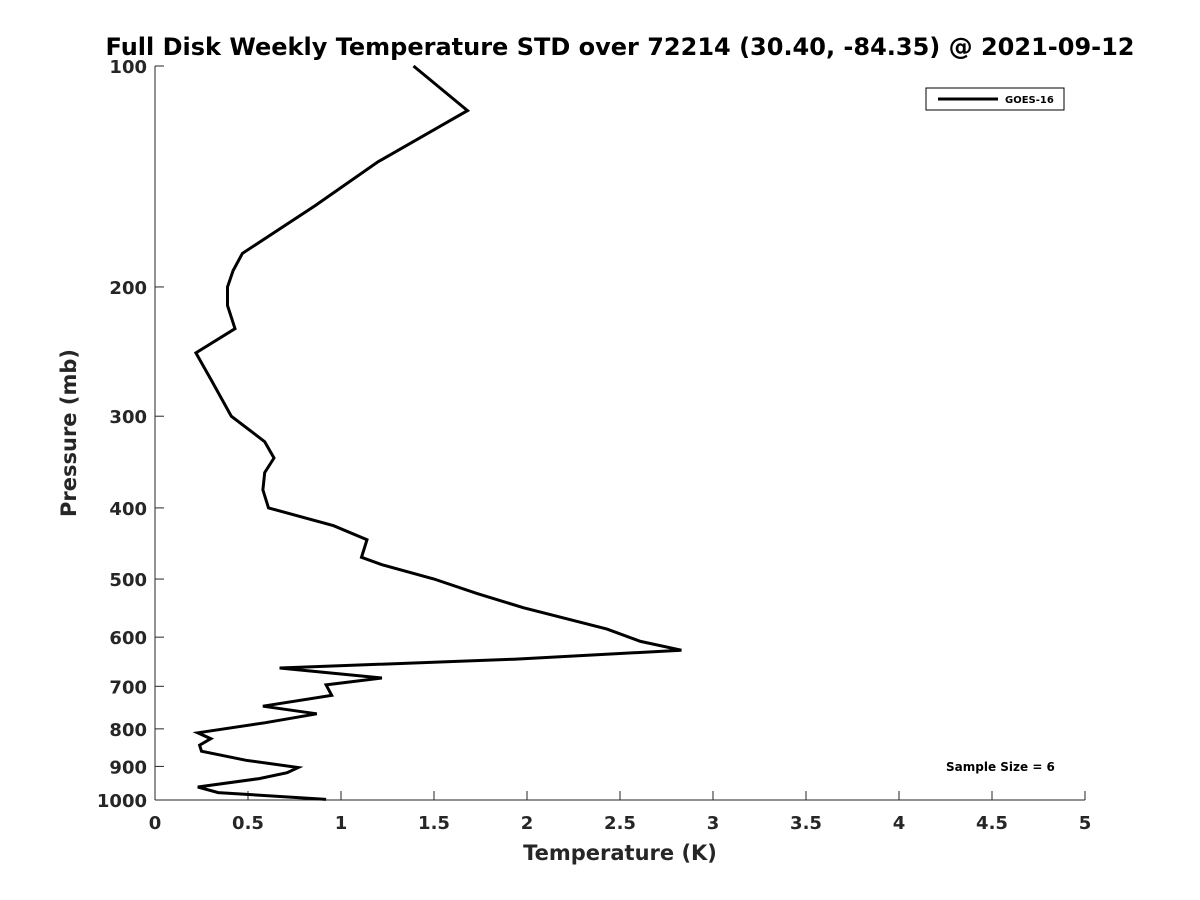 The width and height of the screenshot is (1200, 900). What do you see at coordinates (155, 823) in the screenshot?
I see `x-tick-label: 0` at bounding box center [155, 823].